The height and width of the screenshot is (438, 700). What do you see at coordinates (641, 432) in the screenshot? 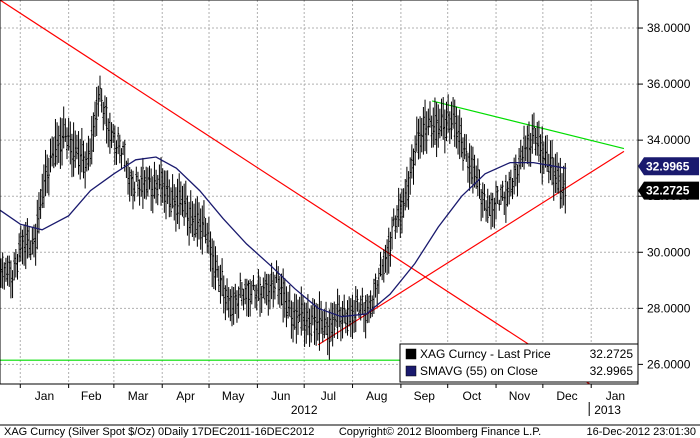
I see `footer-right: 16-Dec-2012 23:01:30` at bounding box center [641, 432].